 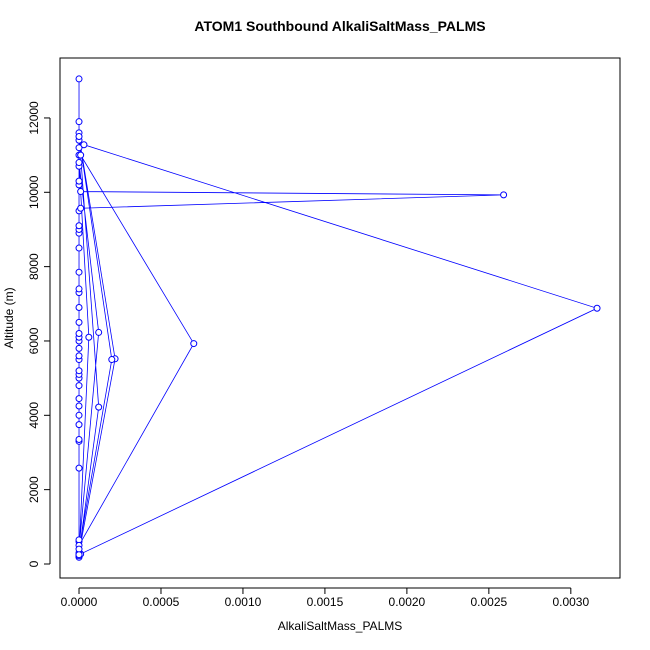 I want to click on x-tick-label: 0.0025, so click(x=489, y=602).